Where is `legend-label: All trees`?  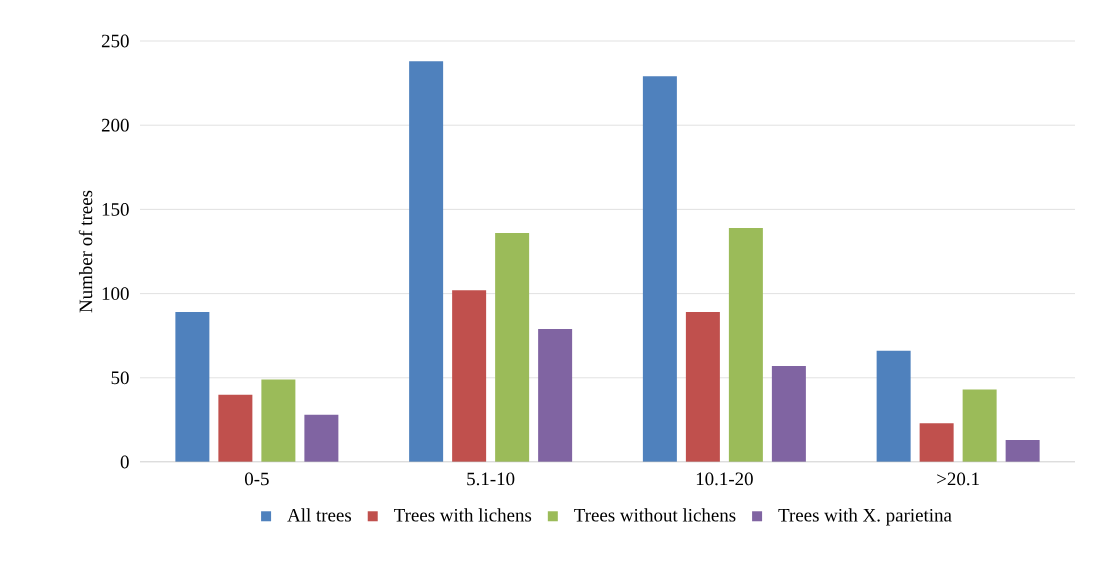
legend-label: All trees is located at coordinates (319, 515).